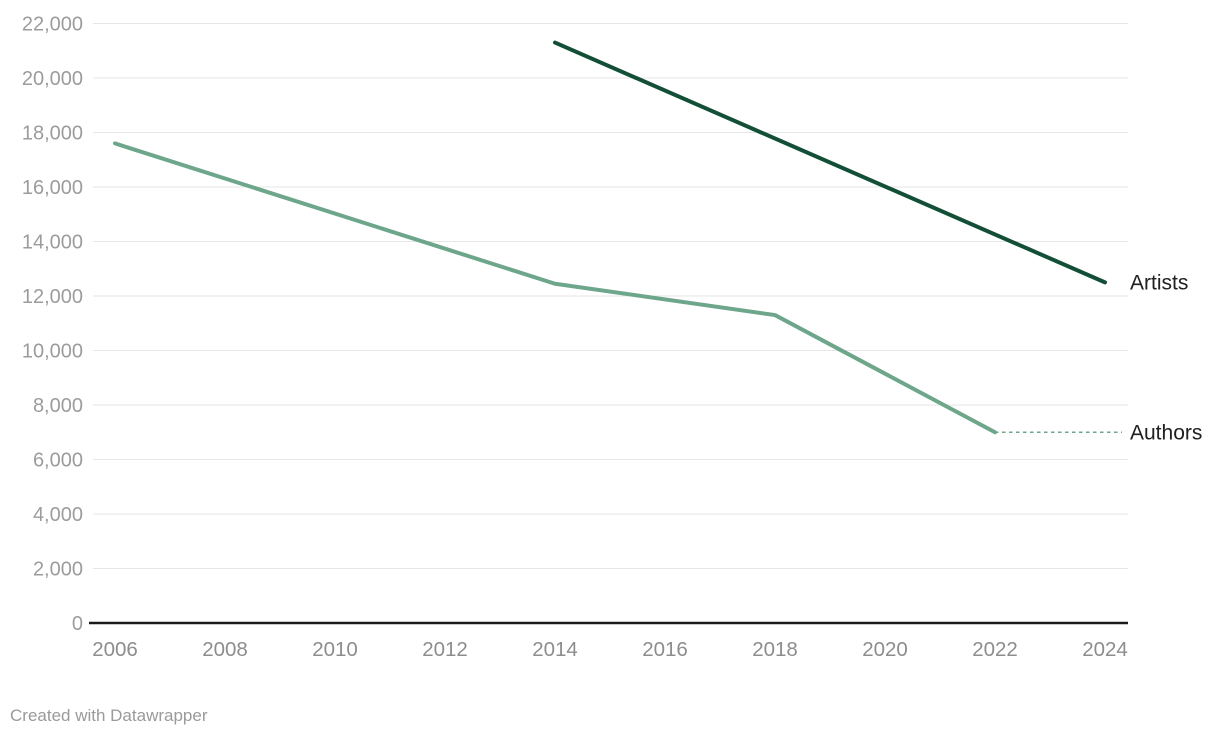  Describe the element at coordinates (58, 570) in the screenshot. I see `y-tick-label: 2,000` at that location.